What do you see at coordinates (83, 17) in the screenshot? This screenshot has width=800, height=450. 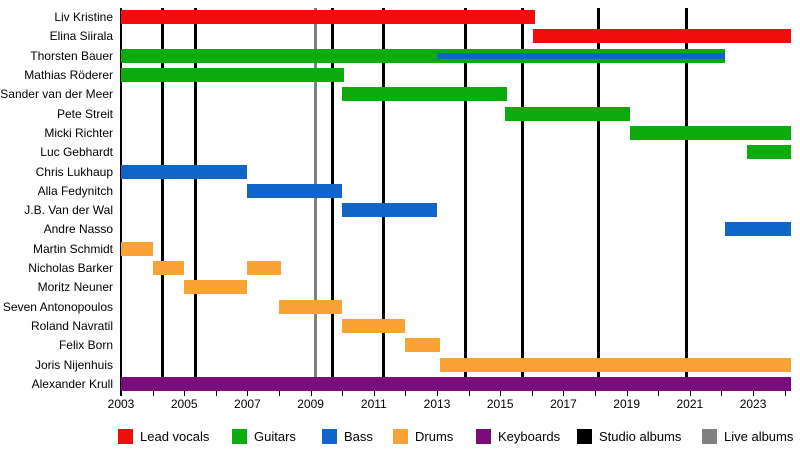 I see `member-label: Liv Kristine` at bounding box center [83, 17].